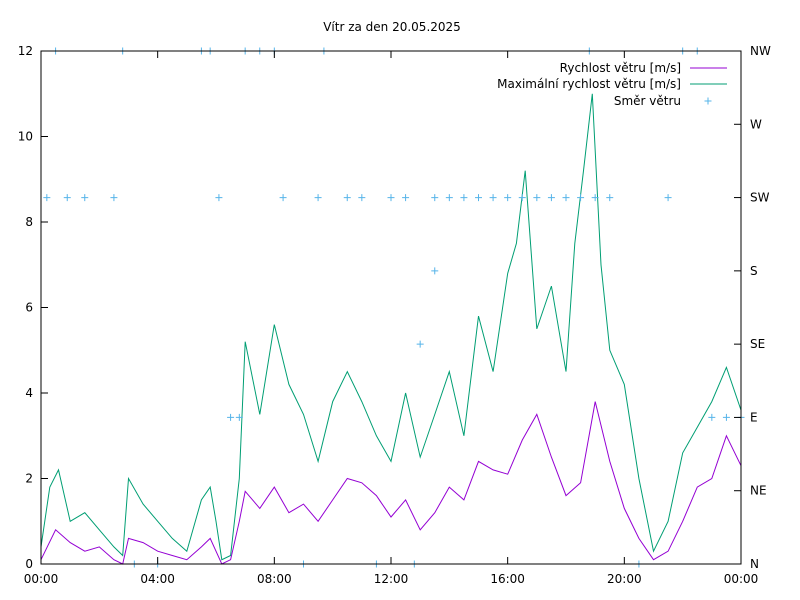 This screenshot has width=800, height=600. I want to click on y-tick-label: 6, so click(29, 308).